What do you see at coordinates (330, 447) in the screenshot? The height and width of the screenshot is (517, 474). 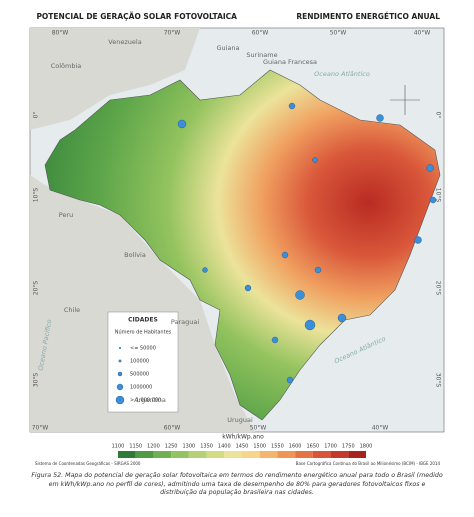 I see `colorbar-tick: 1700` at bounding box center [330, 447].